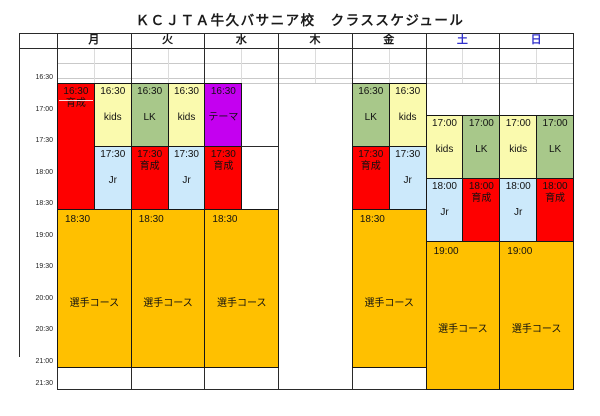 This screenshot has height=416, width=600. What do you see at coordinates (223, 118) in the screenshot?
I see `class-name: テーマ` at bounding box center [223, 118].